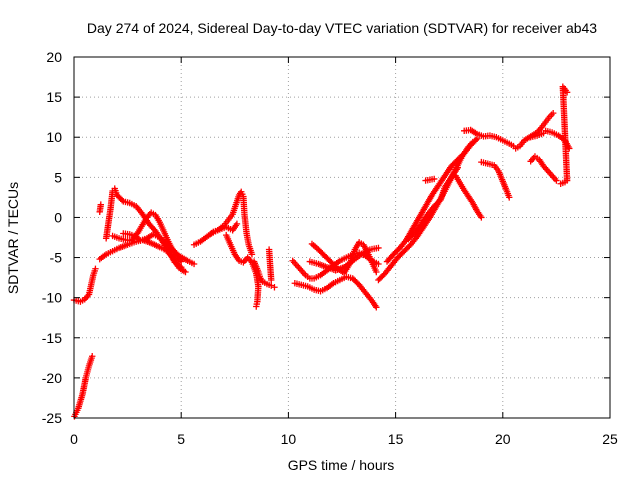  What do you see at coordinates (74, 439) in the screenshot?
I see `x-tick-label: 0` at bounding box center [74, 439].